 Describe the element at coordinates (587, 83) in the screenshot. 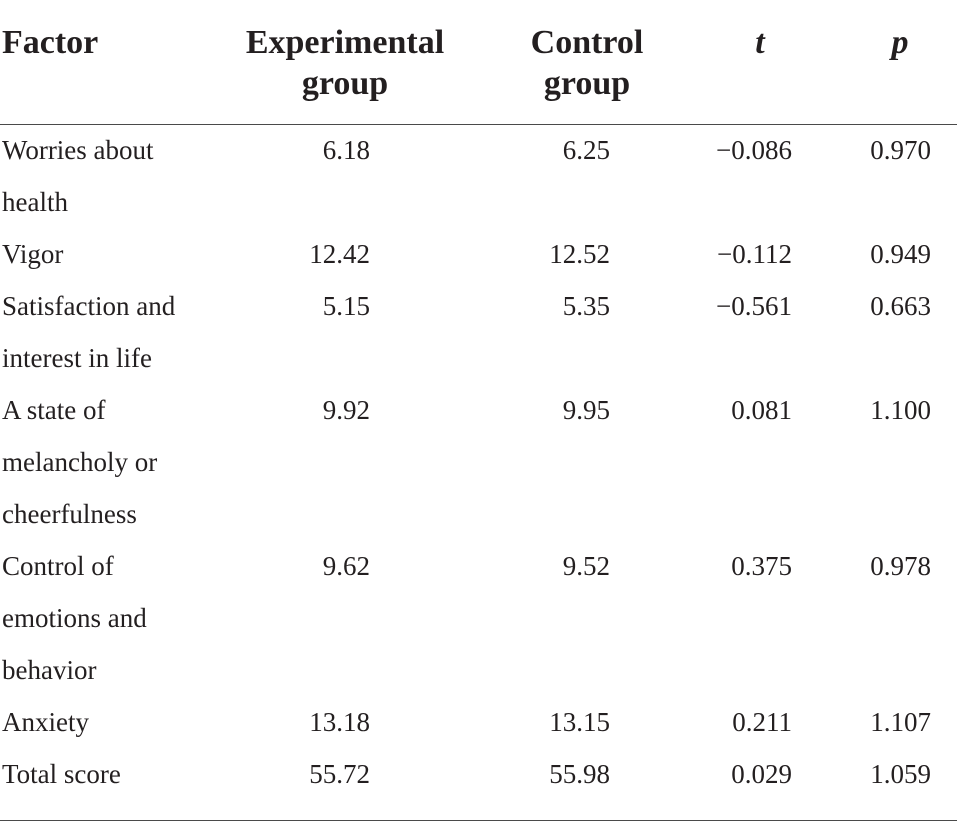

I see `header-control-line2: group` at that location.